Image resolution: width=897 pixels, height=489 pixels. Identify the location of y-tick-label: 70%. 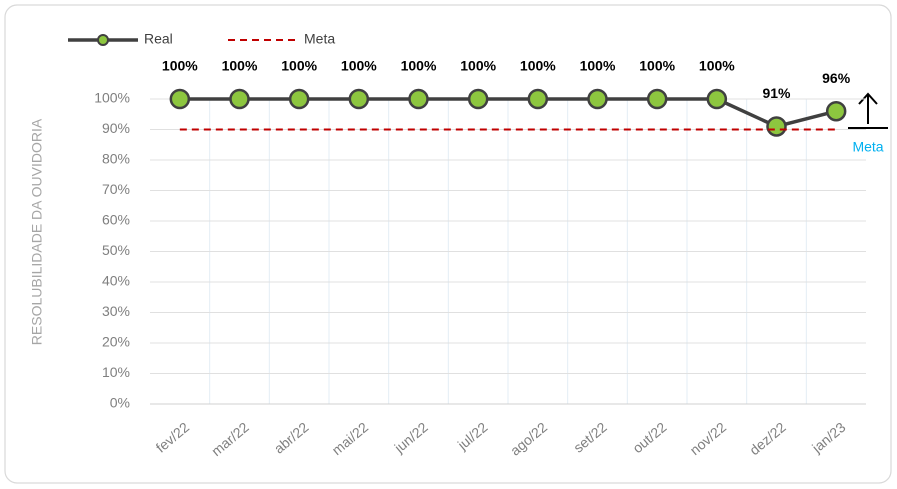
(116, 189).